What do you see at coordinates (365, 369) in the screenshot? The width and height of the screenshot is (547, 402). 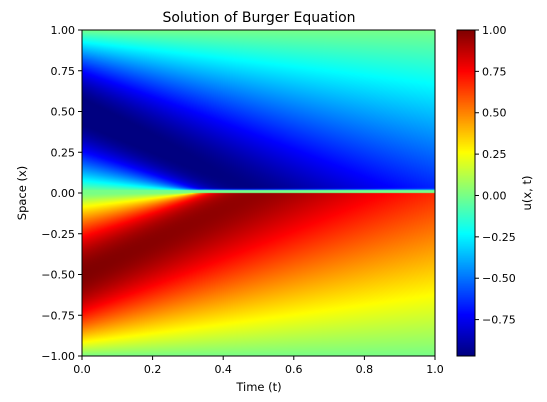 I see `x-tick-label: 0.8` at bounding box center [365, 369].